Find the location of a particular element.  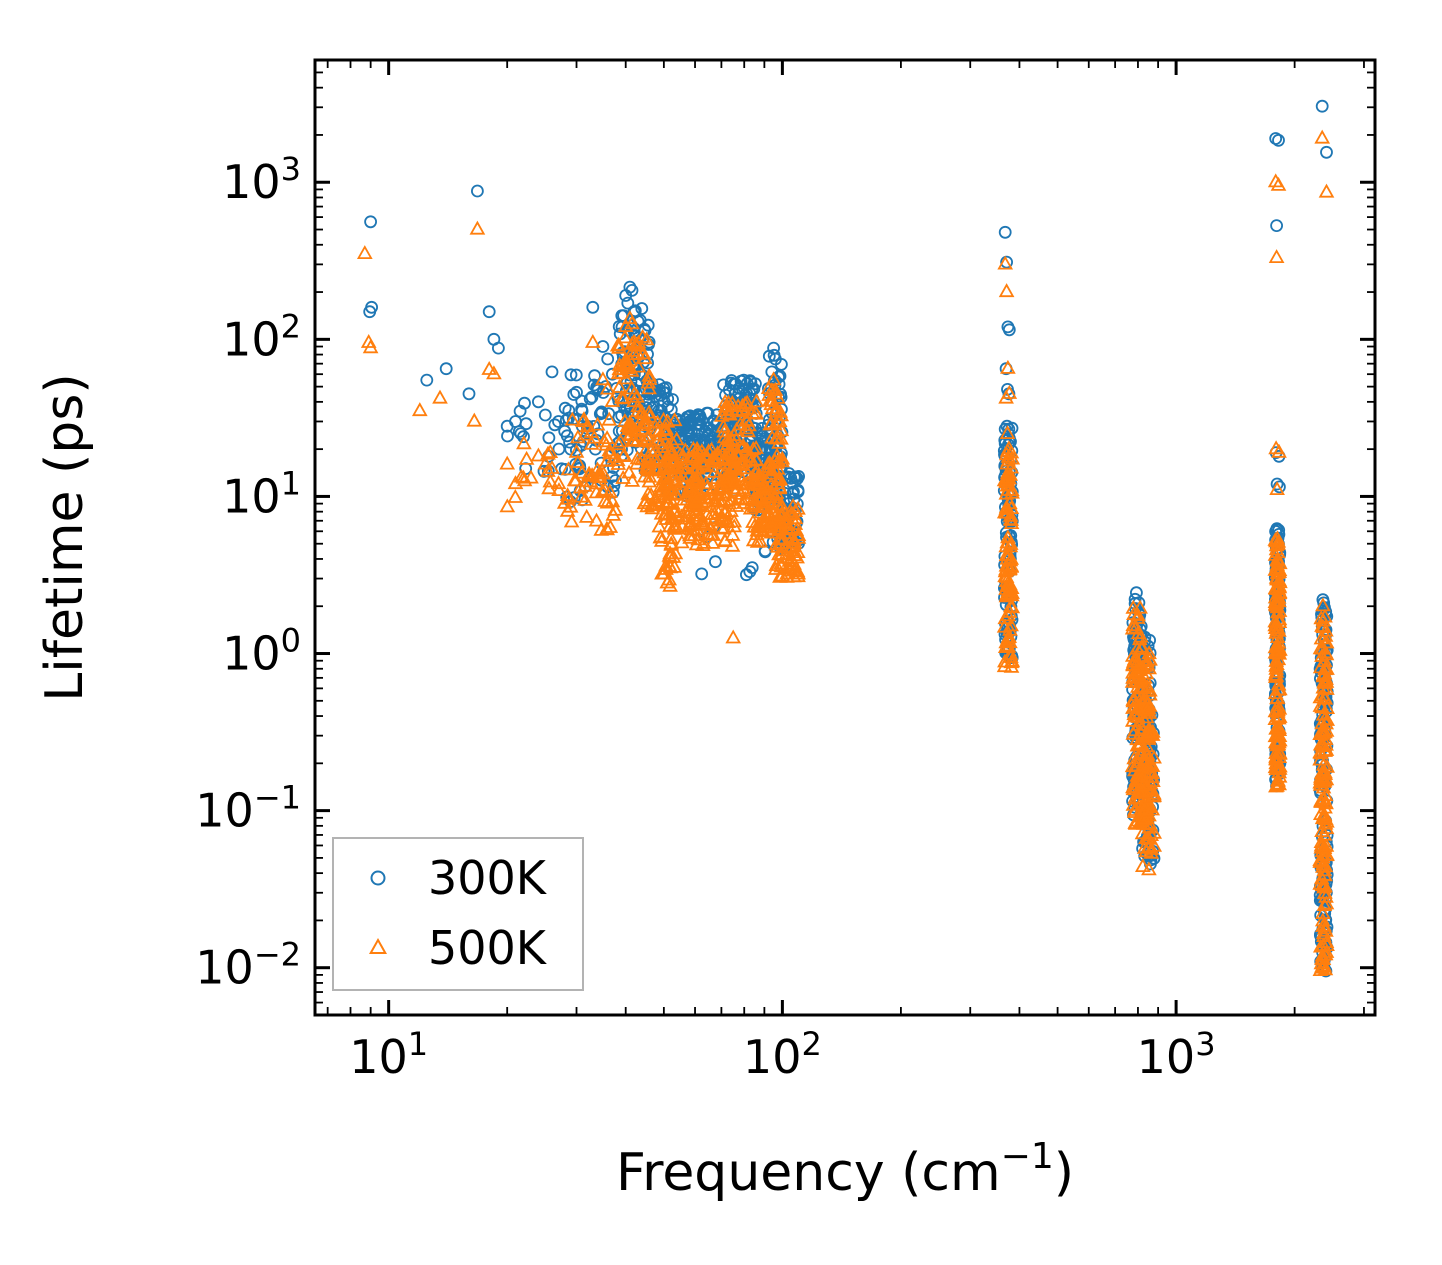

legend-box is located at coordinates (458, 914).